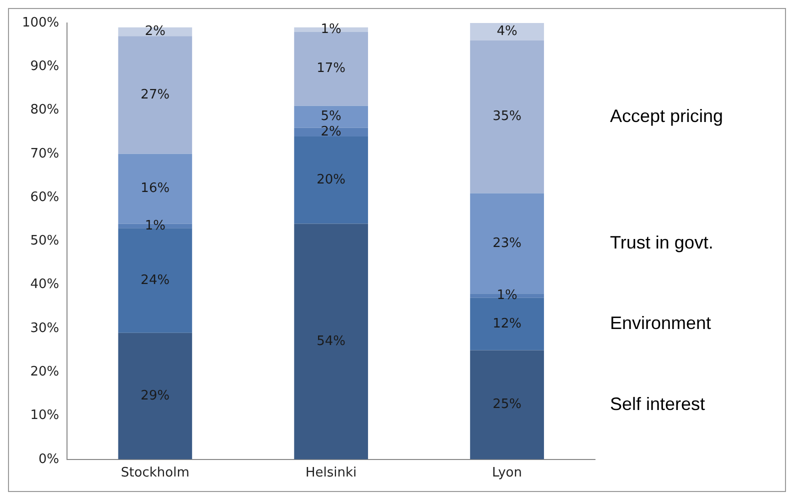  What do you see at coordinates (667, 116) in the screenshot?
I see `text: Accept pricing` at bounding box center [667, 116].